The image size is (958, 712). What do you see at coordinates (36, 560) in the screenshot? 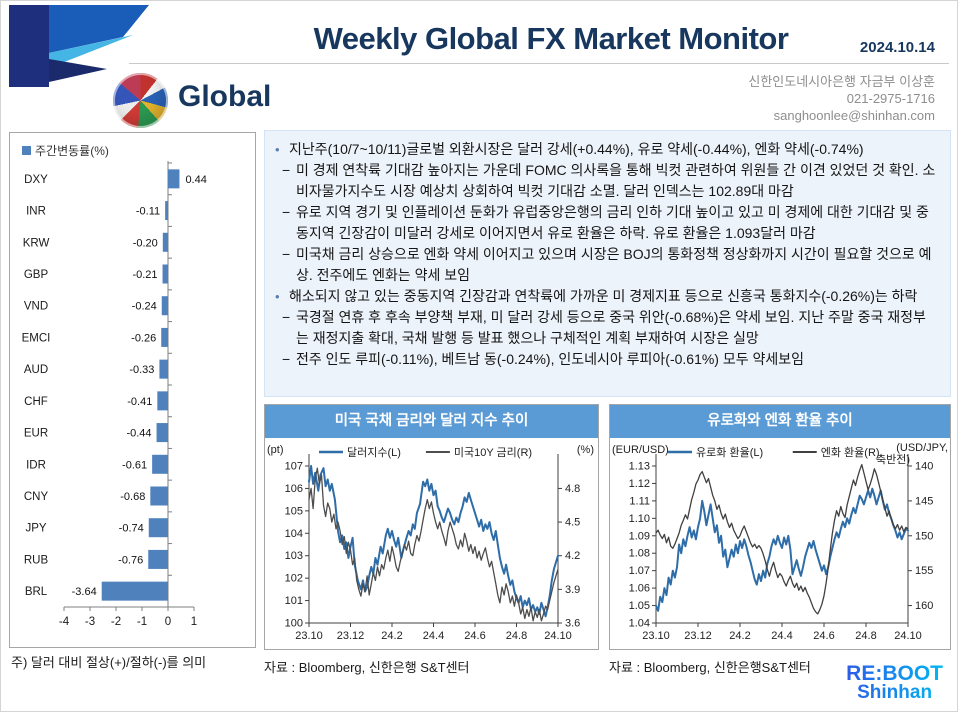
I see `svg-text: RUB` at bounding box center [36, 560].